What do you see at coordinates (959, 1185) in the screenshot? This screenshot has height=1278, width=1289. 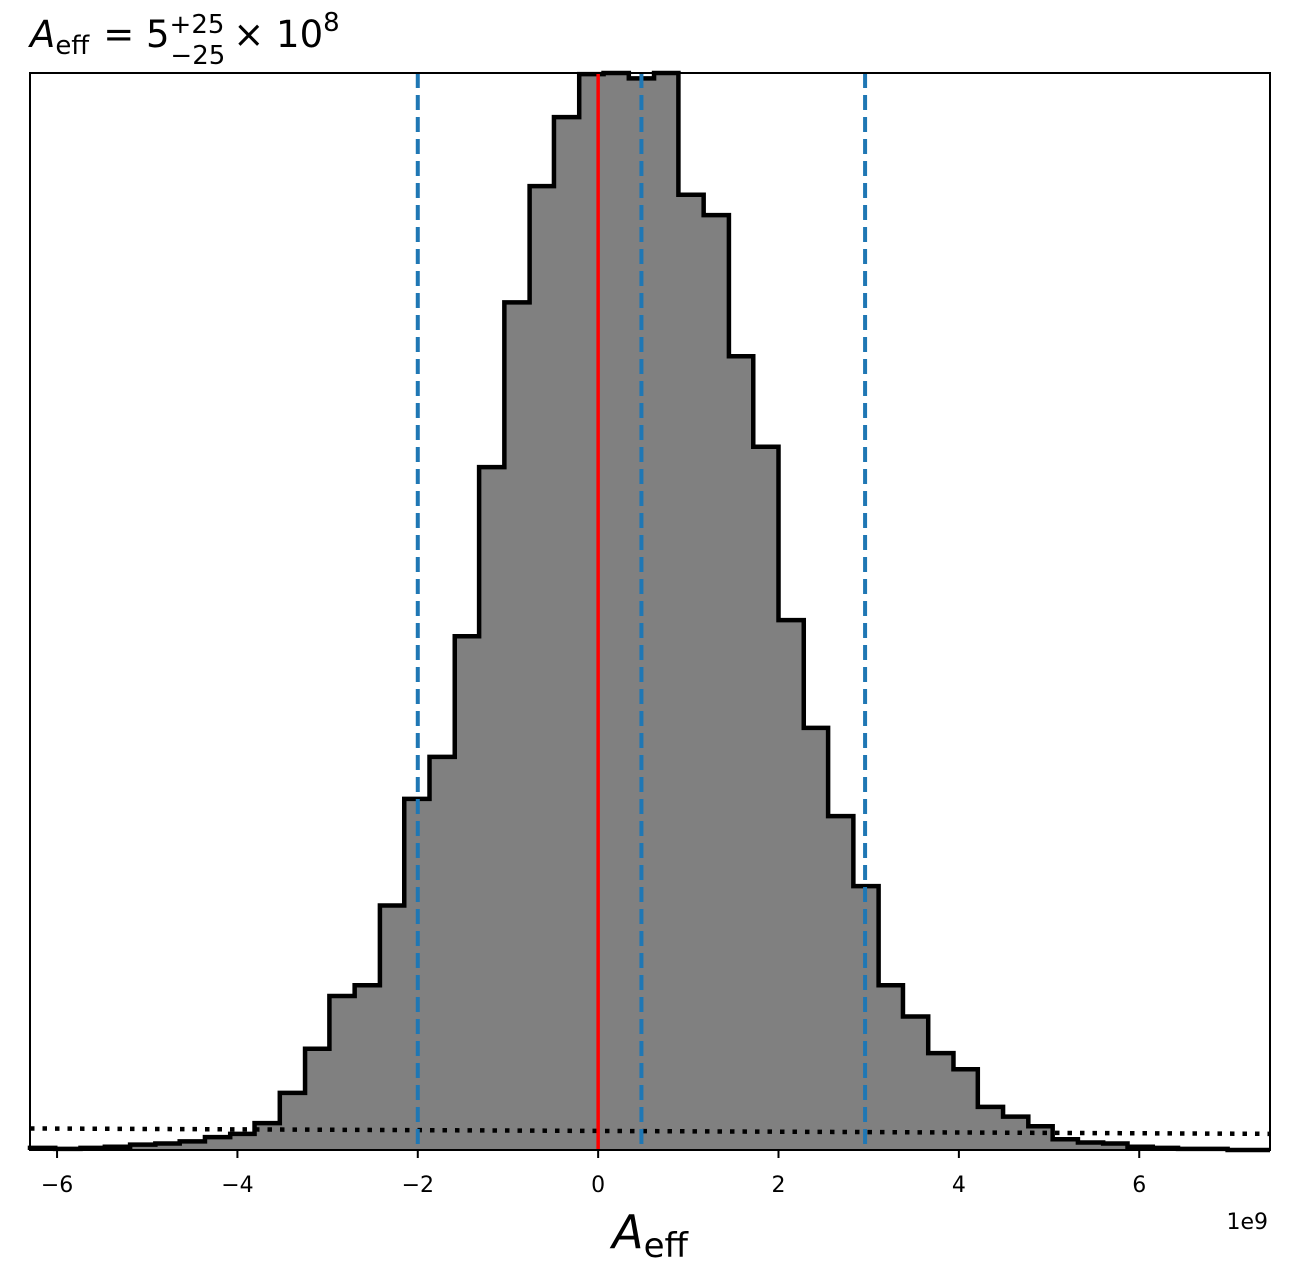 I see `x-tick-label: 4` at bounding box center [959, 1185].